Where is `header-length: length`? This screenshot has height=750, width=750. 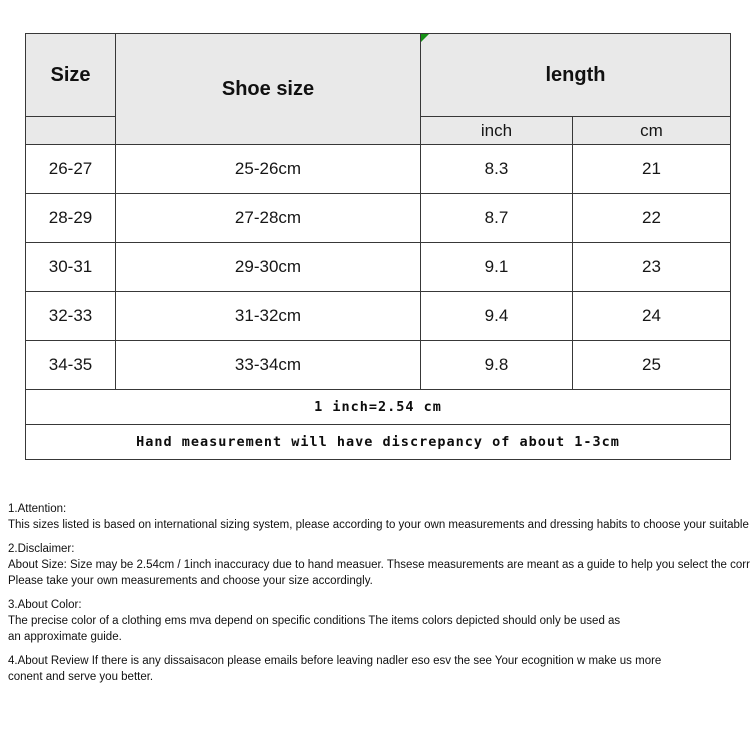
header-length: length is located at coordinates (575, 75).